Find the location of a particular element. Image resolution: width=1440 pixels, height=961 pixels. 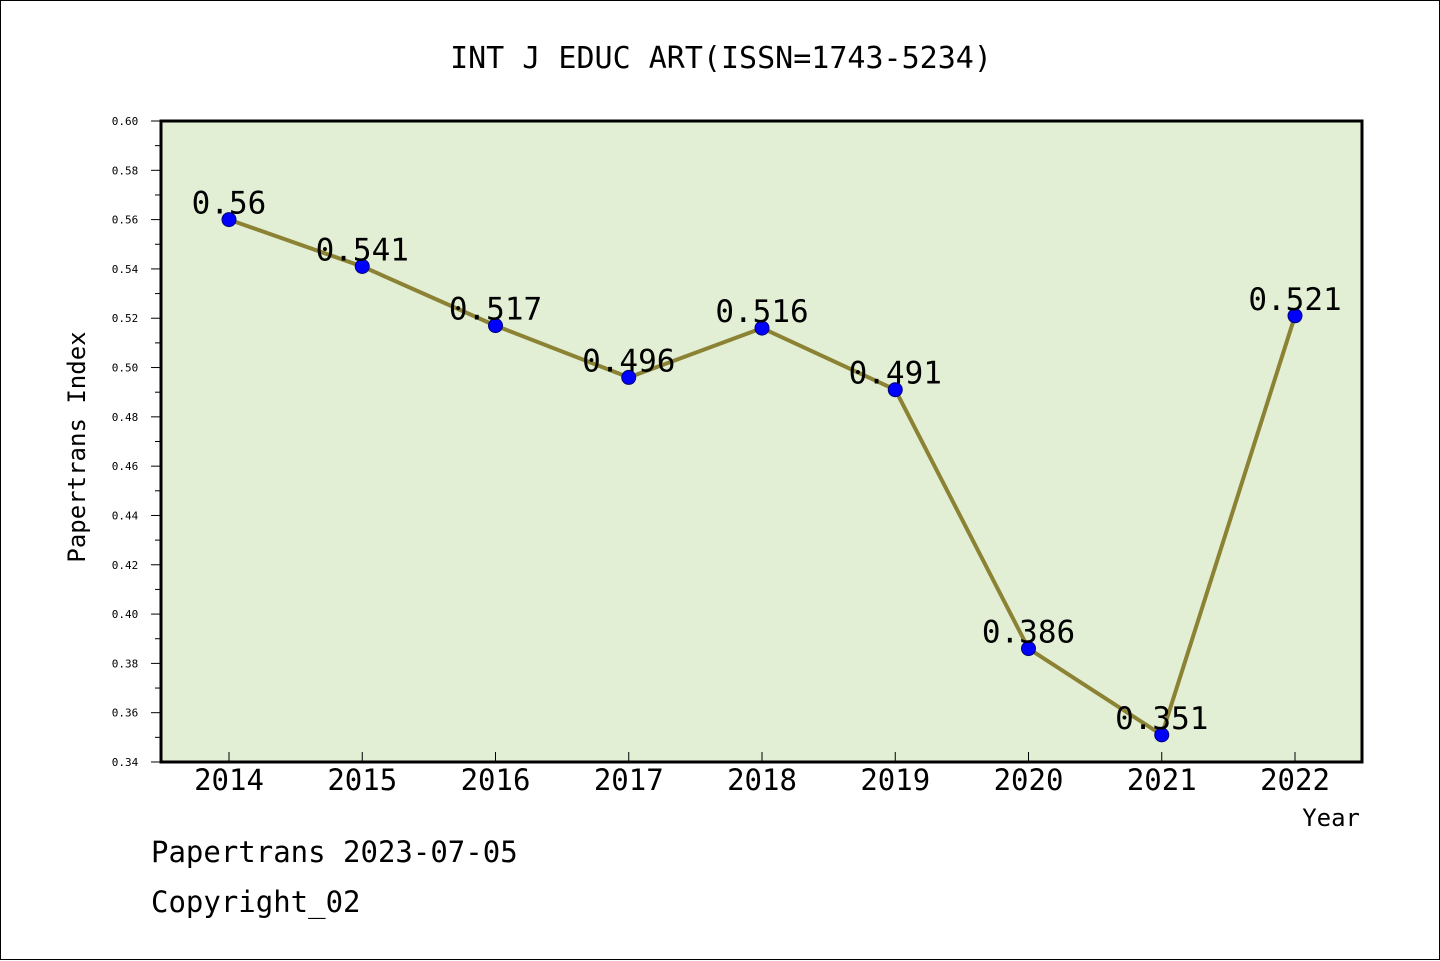

x-tick-label: 2017 is located at coordinates (629, 780).